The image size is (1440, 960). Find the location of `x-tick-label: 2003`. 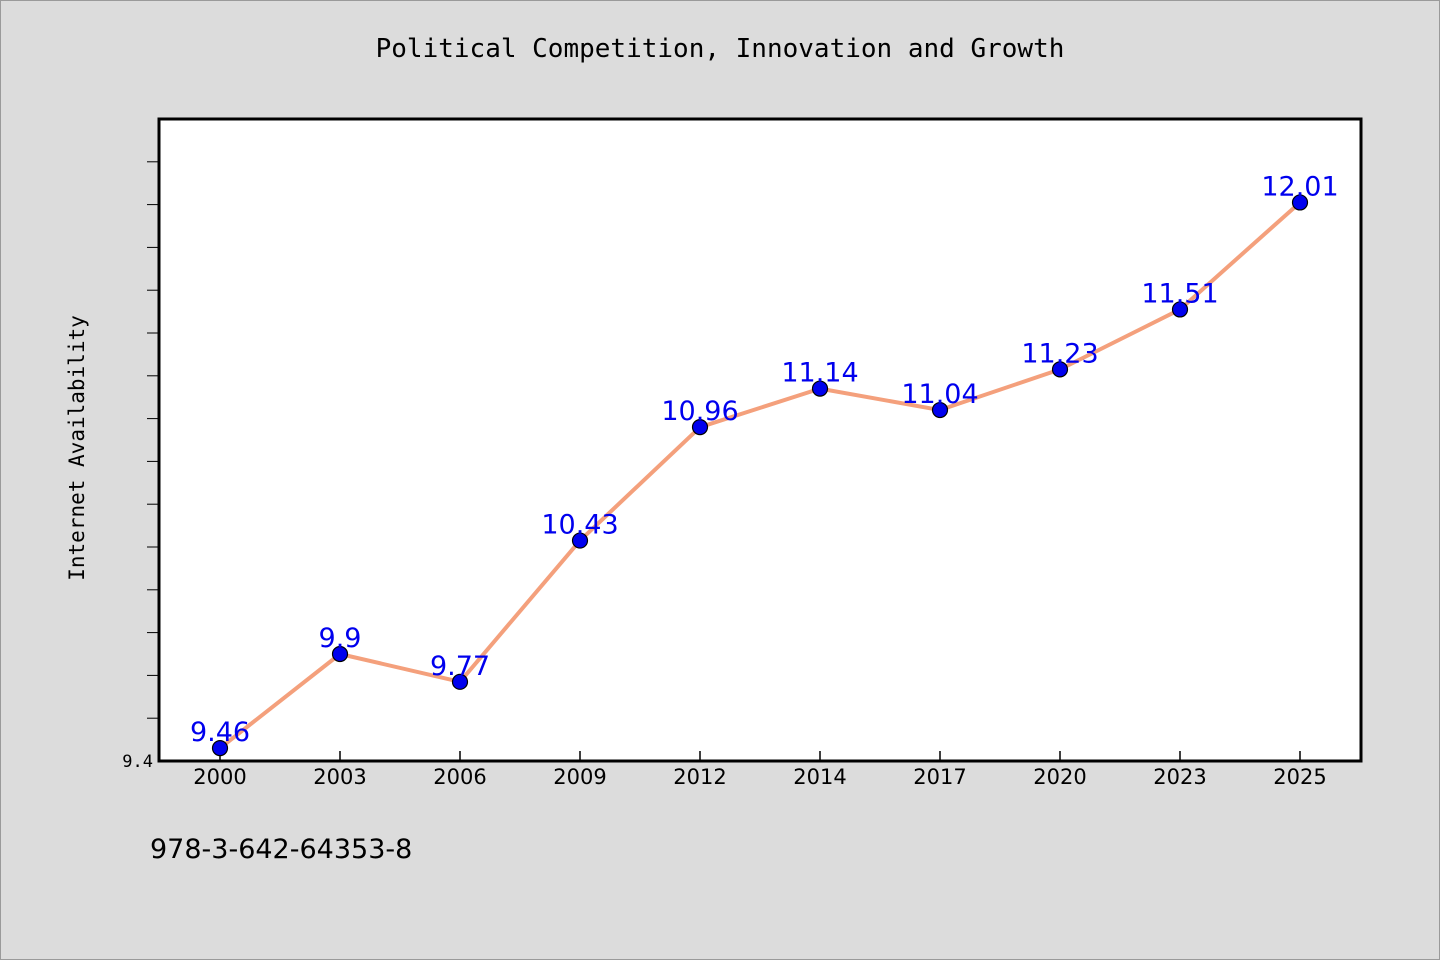

x-tick-label: 2003 is located at coordinates (339, 777).